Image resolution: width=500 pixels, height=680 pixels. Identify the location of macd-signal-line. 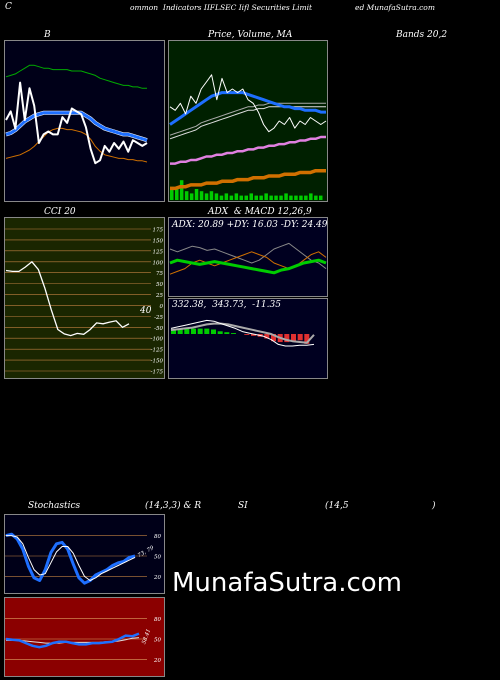
(242, 333).